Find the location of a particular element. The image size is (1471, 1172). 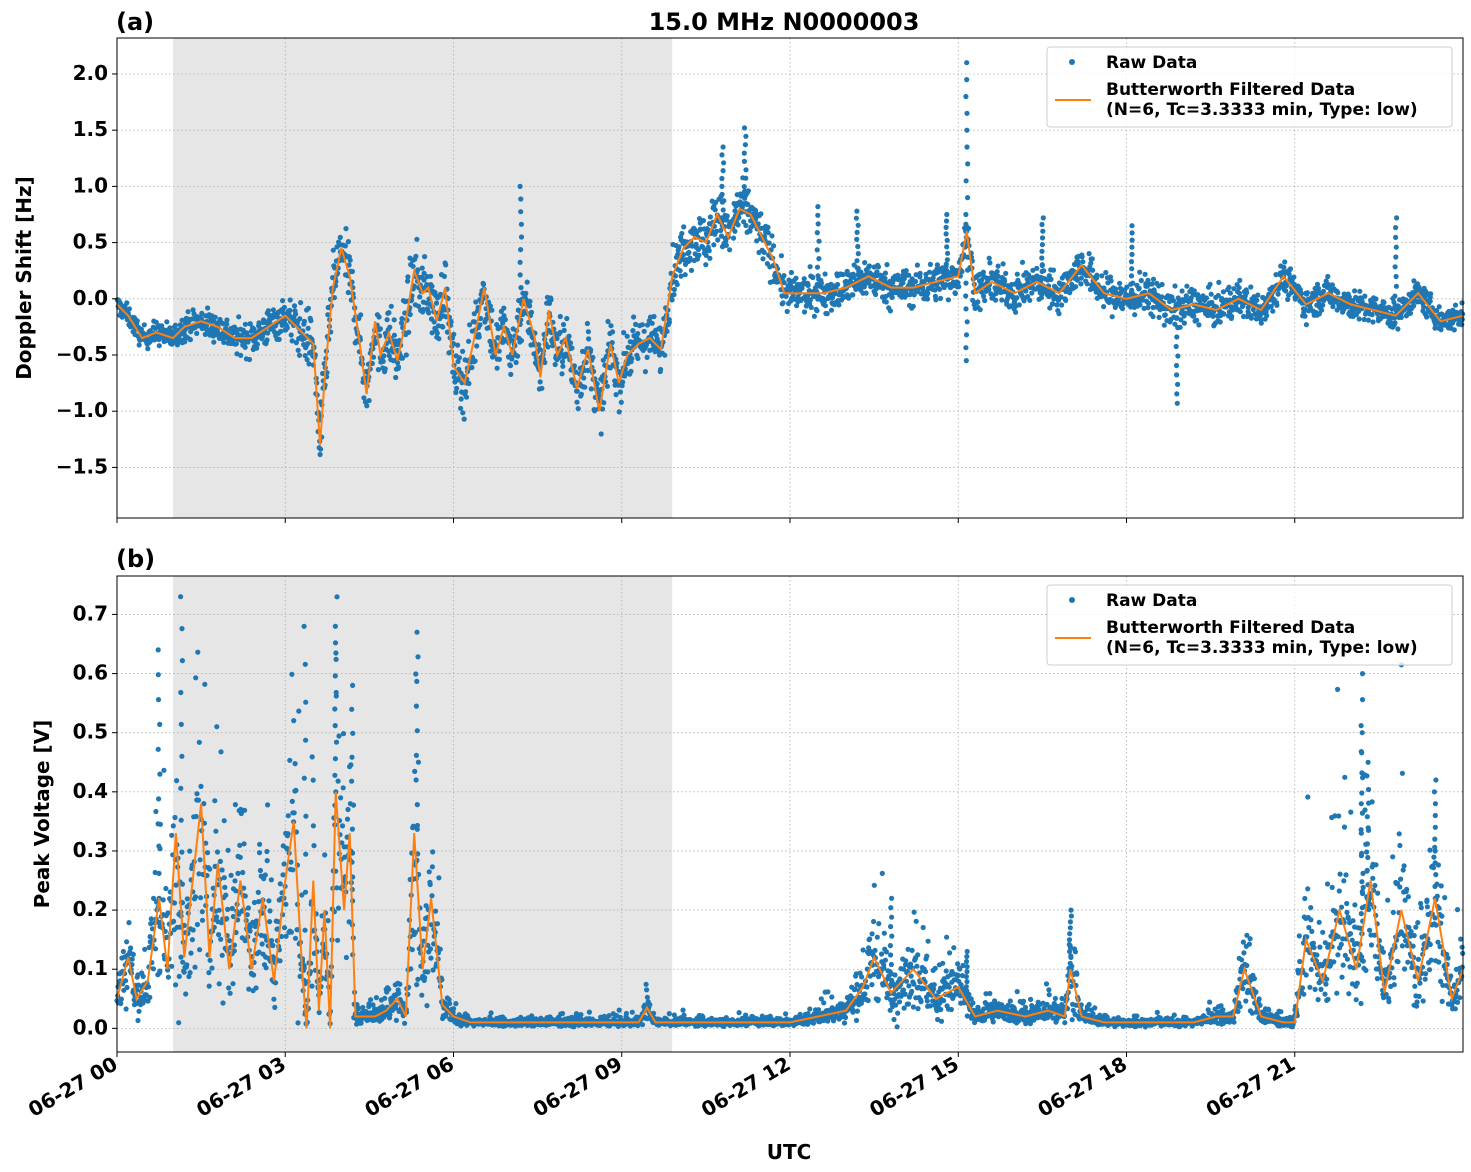

y-tick-label-0: −1.5 is located at coordinates (82, 466).